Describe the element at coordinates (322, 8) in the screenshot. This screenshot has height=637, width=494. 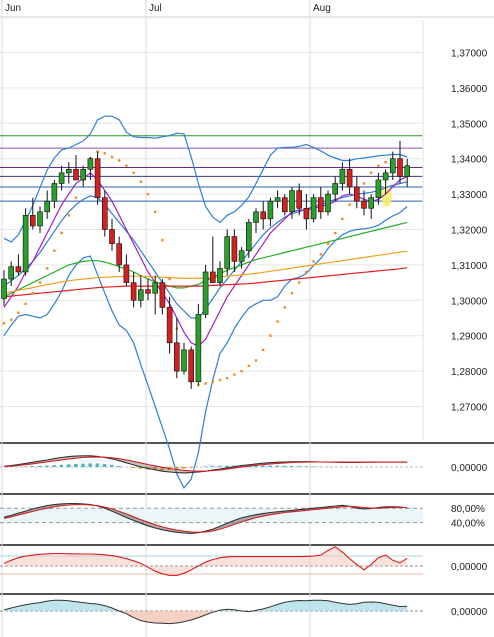
I see `month-label-aug: Aug` at that location.